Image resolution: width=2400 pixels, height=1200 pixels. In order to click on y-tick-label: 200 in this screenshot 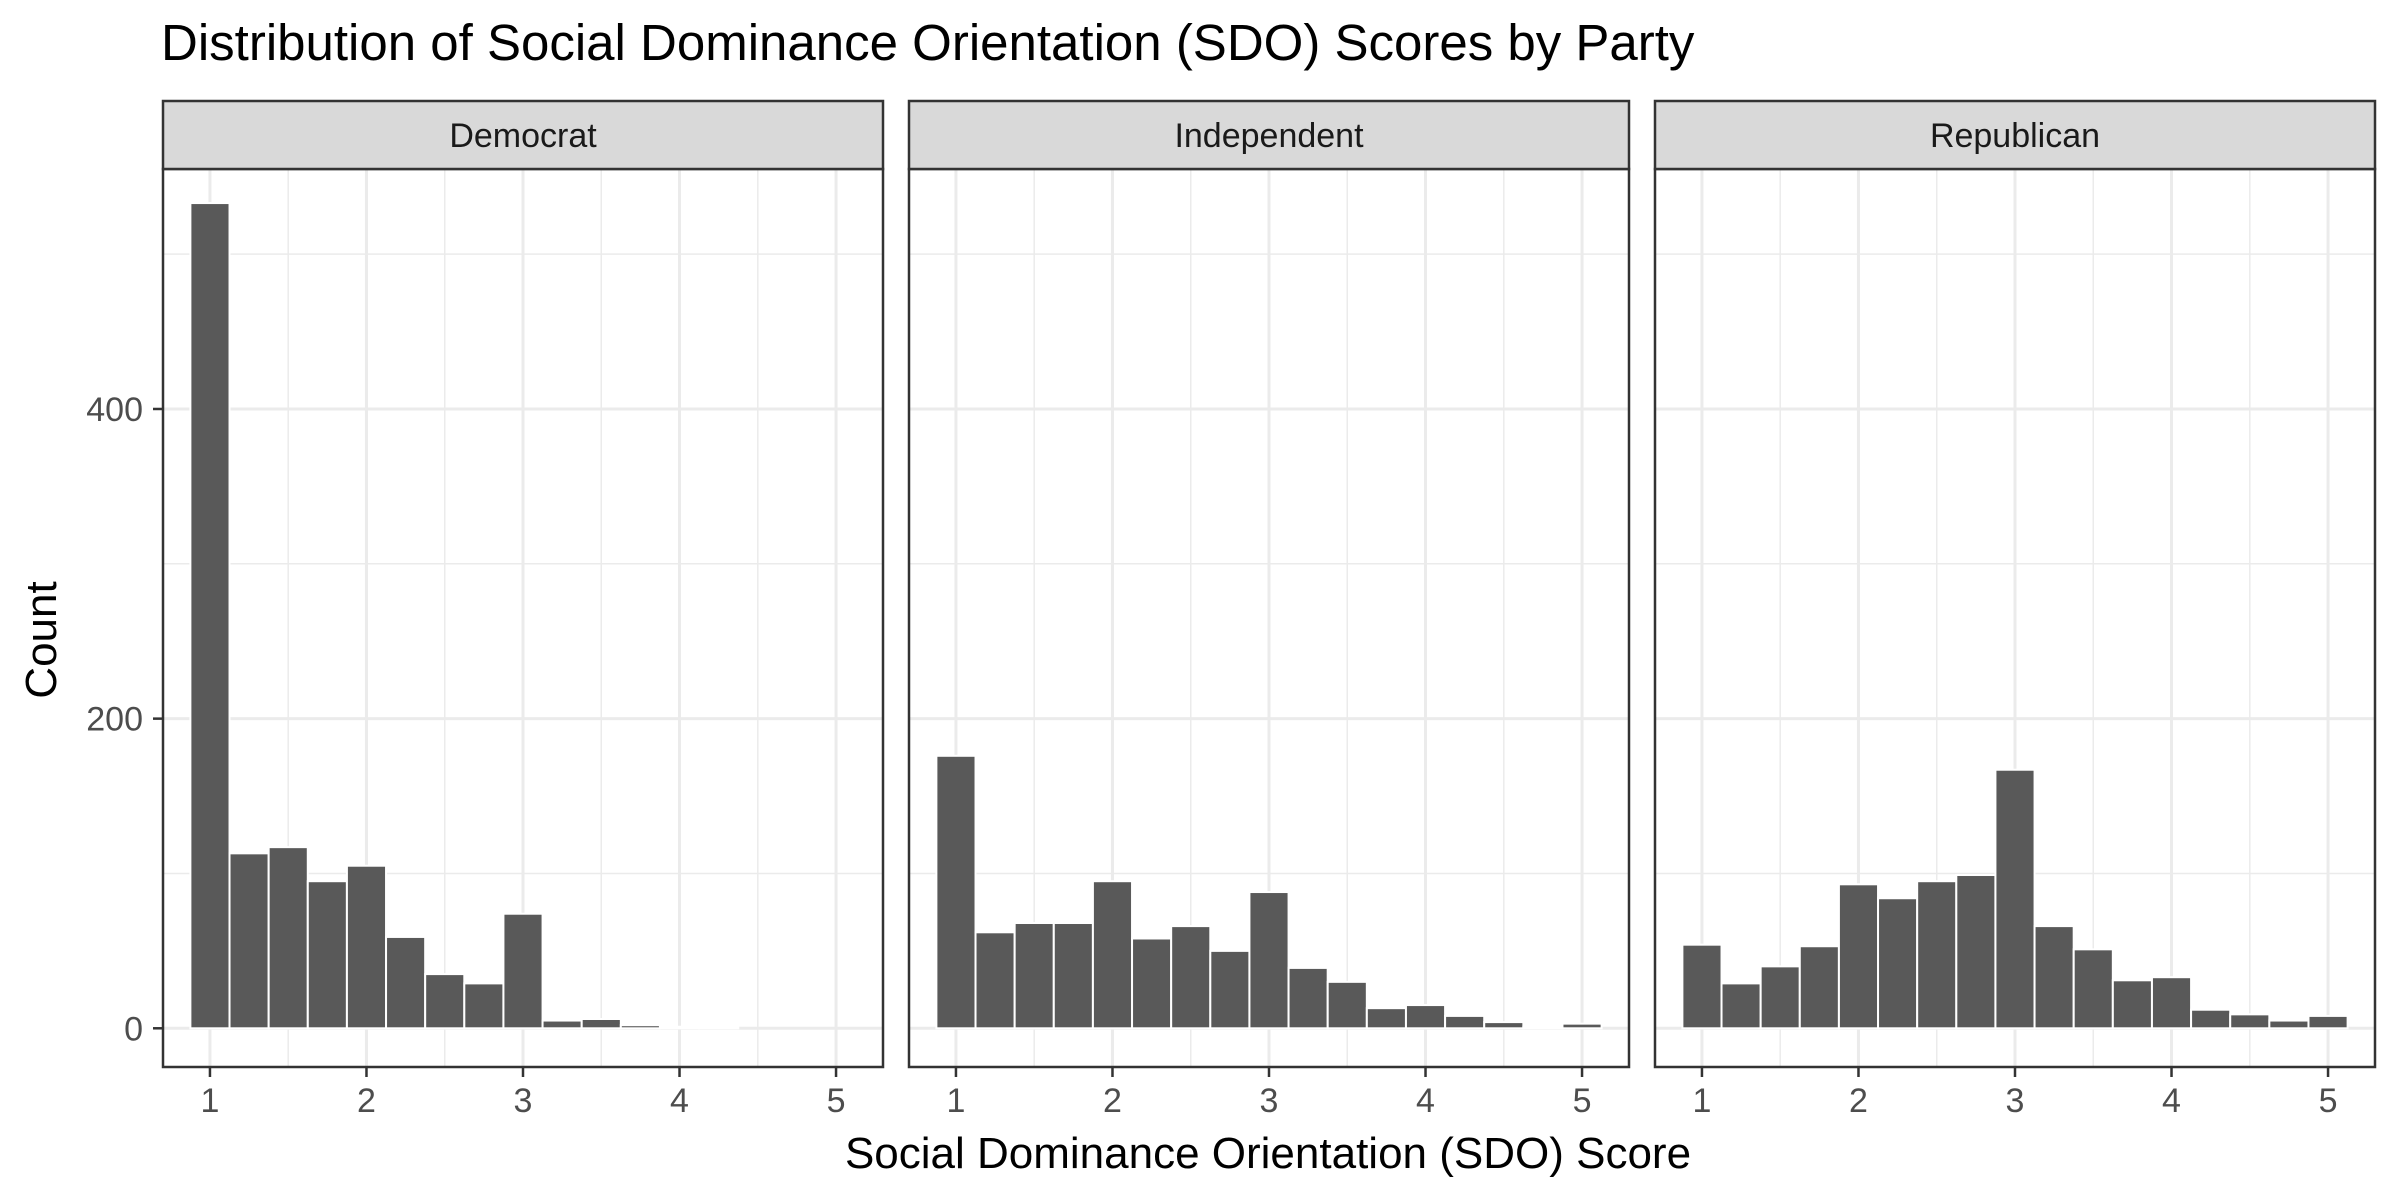, I will do `click(114, 720)`.